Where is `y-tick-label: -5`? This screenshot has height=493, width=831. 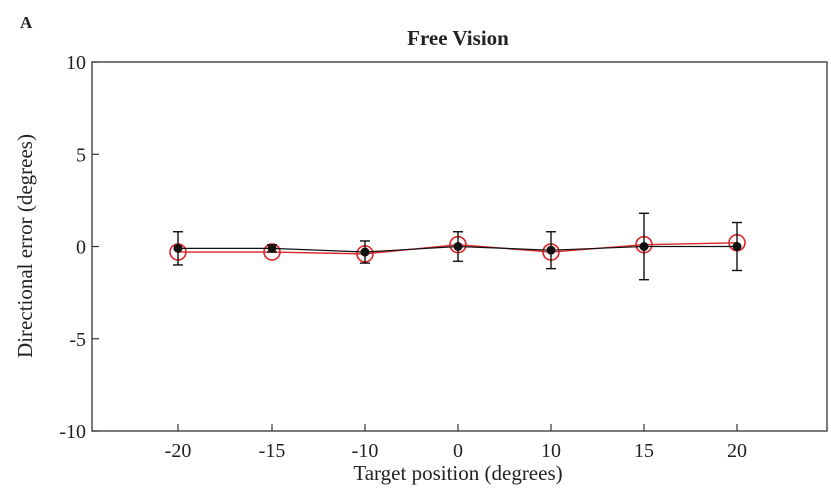
y-tick-label: -5 is located at coordinates (77, 340).